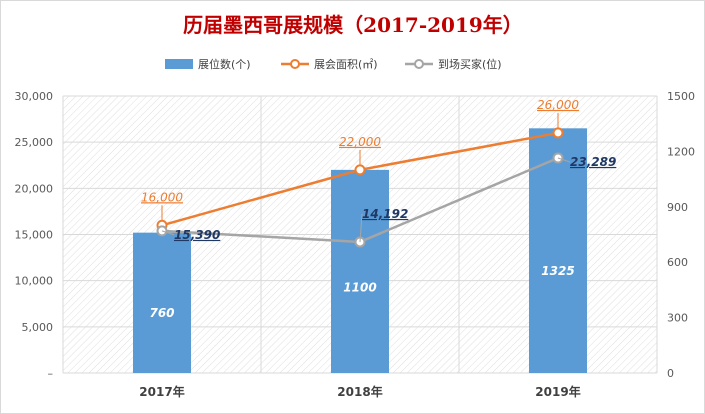  I want to click on right-tick-label: 1200, so click(681, 151).